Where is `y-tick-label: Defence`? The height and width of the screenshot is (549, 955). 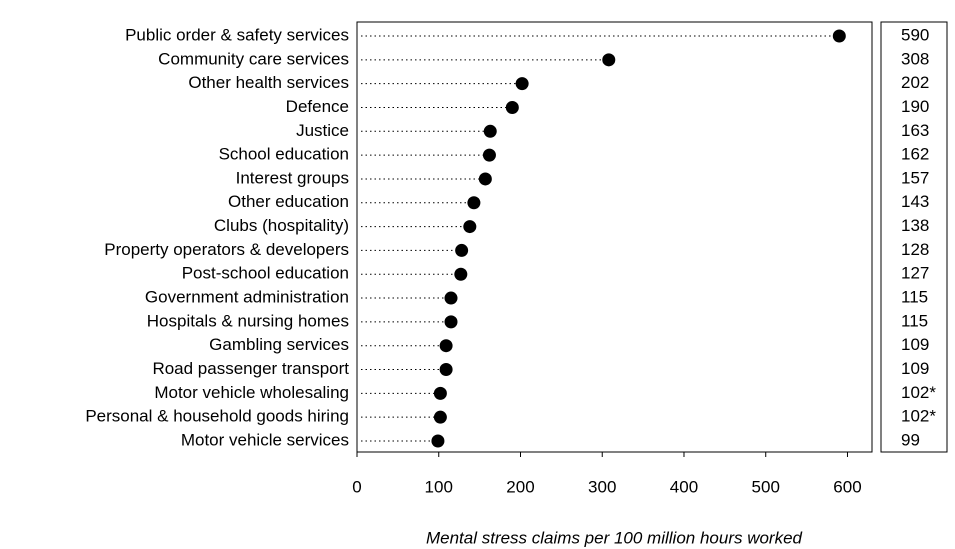 y-tick-label: Defence is located at coordinates (317, 106).